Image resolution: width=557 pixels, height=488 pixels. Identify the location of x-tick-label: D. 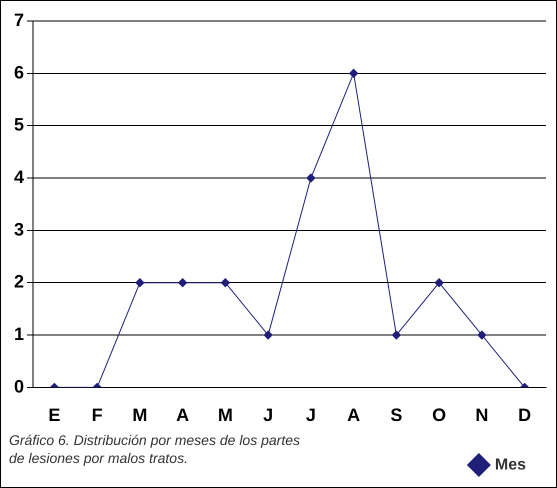
(525, 415).